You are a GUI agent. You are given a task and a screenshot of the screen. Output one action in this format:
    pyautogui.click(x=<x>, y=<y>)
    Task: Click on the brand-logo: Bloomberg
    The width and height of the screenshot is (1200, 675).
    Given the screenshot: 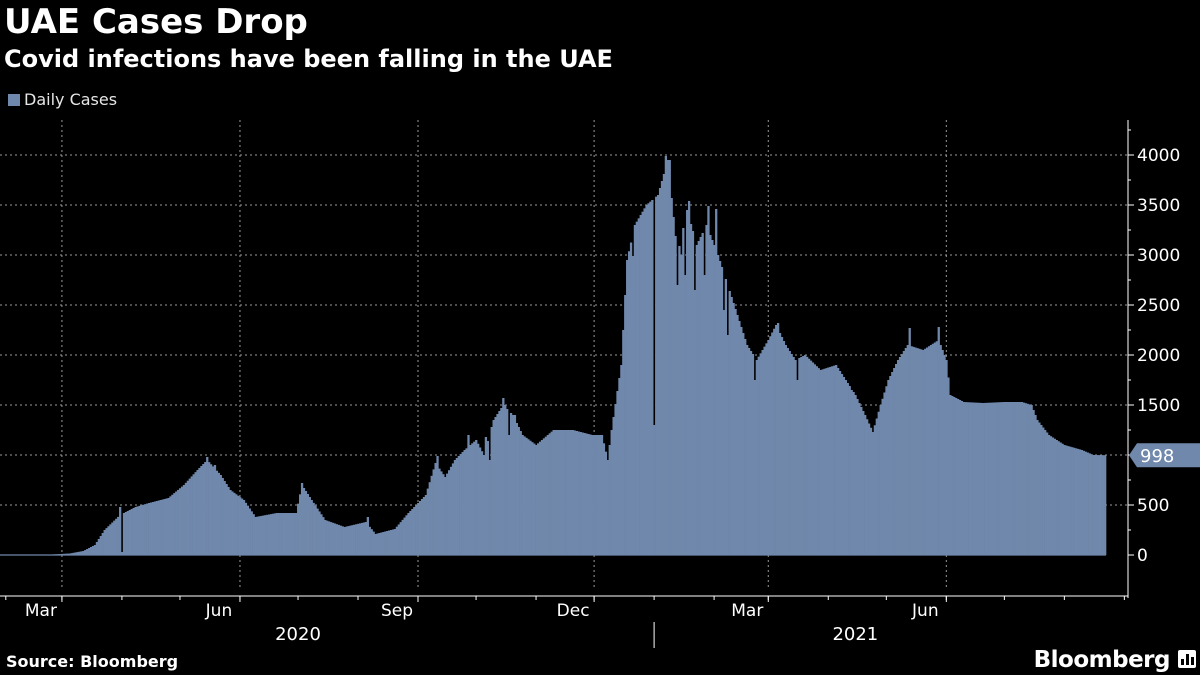 What is the action you would take?
    pyautogui.click(x=1102, y=660)
    